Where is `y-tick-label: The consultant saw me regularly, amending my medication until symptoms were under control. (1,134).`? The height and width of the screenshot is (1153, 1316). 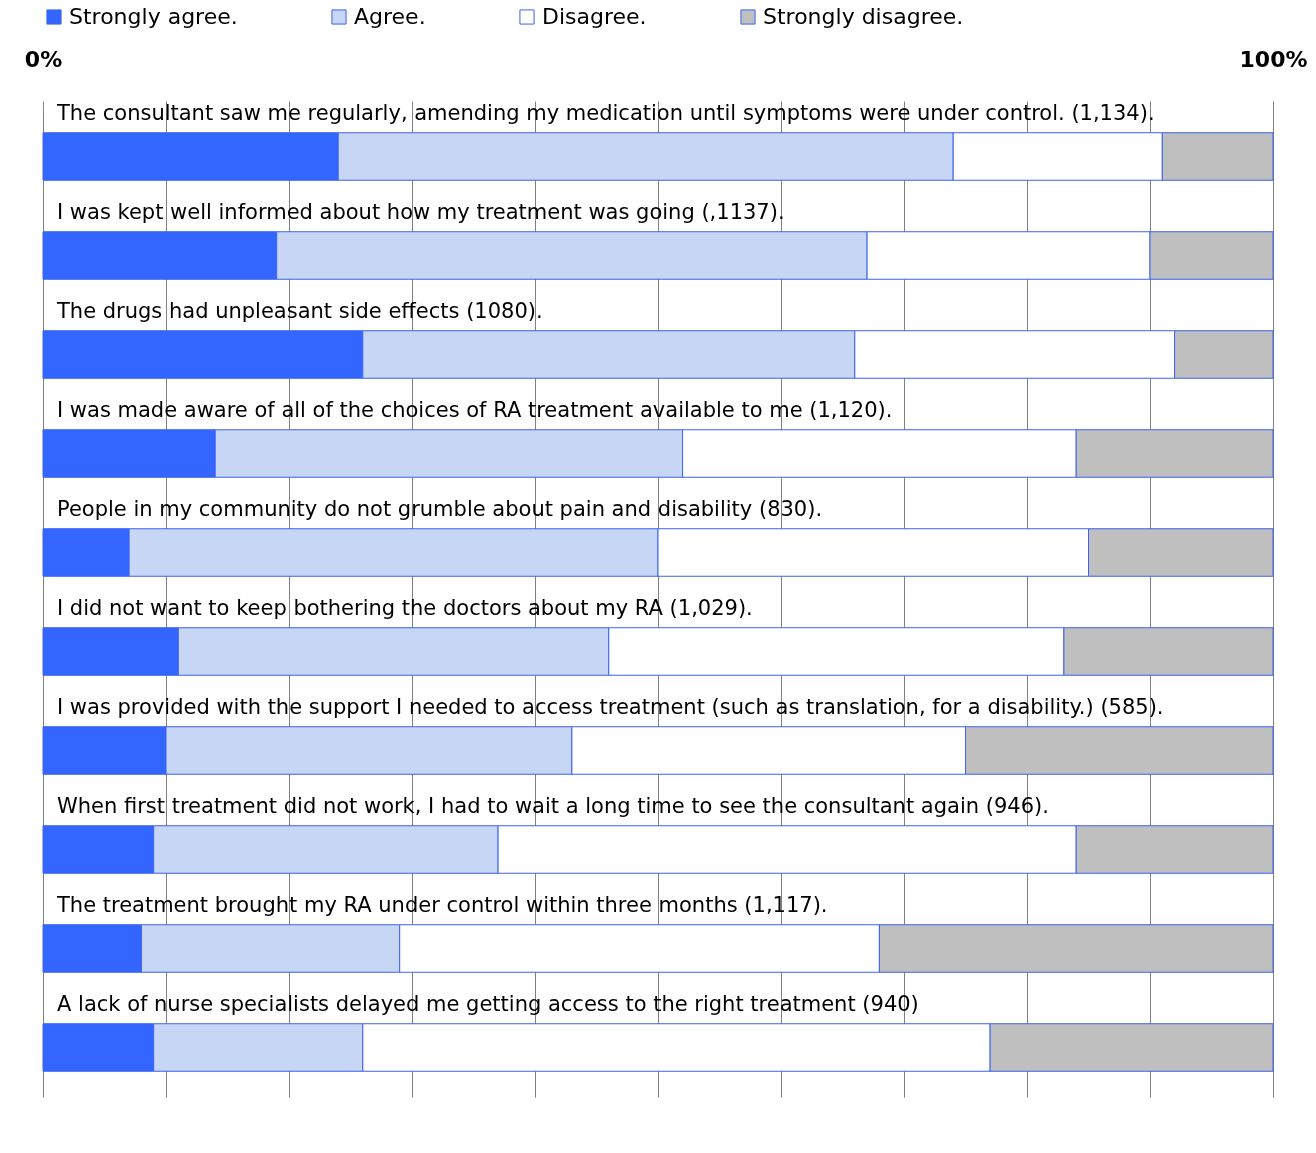 y-tick-label: The consultant saw me regularly, amending my medication until symptoms were under control. (1,134). is located at coordinates (605, 112).